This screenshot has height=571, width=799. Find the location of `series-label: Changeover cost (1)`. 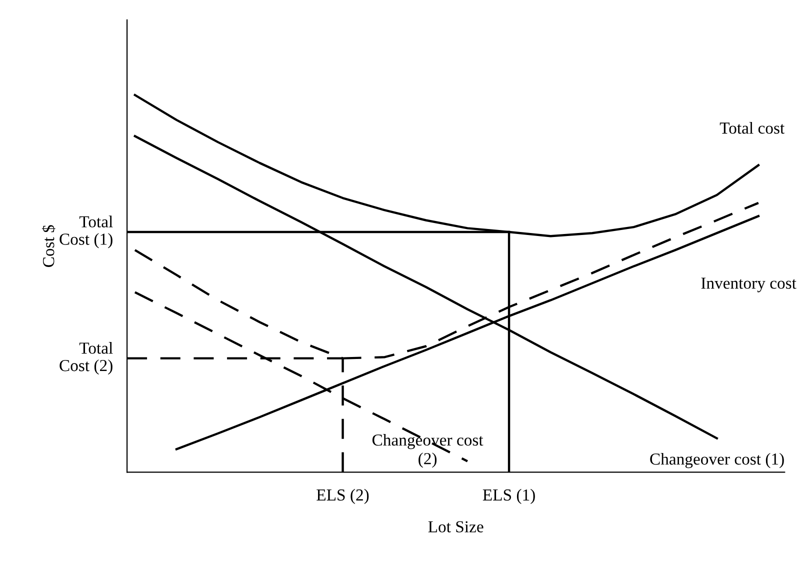

series-label: Changeover cost (1) is located at coordinates (717, 460).